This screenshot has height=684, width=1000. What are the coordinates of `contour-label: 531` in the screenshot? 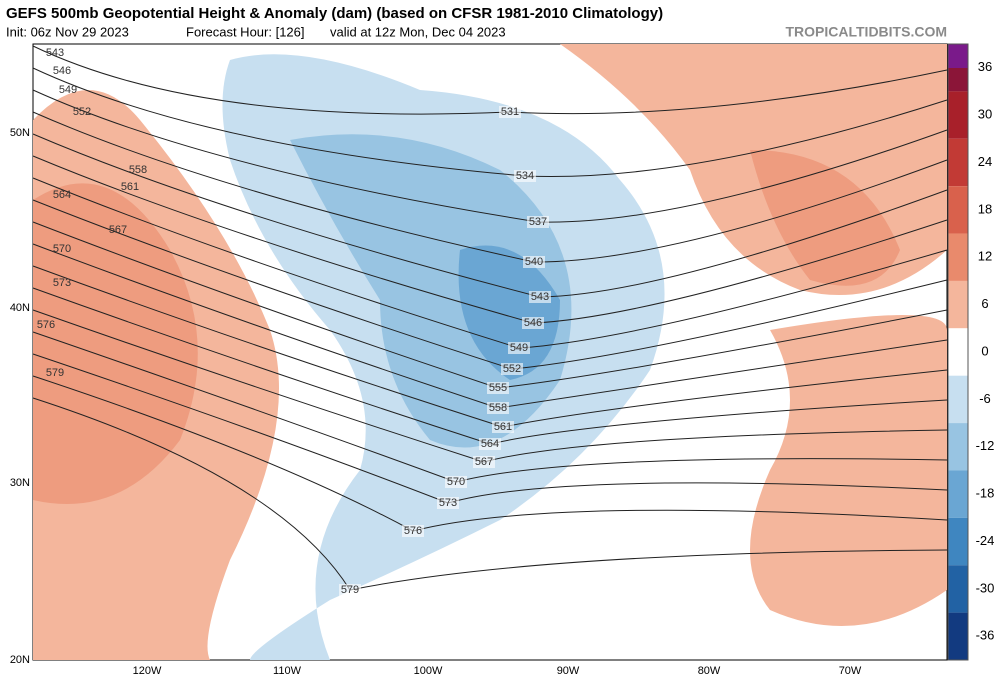 It's located at (510, 112).